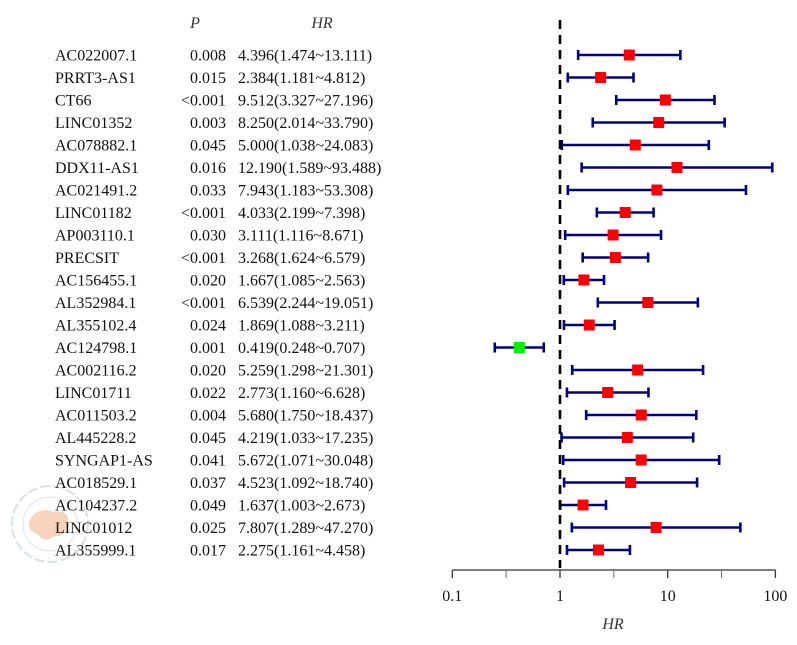 The image size is (797, 645). Describe the element at coordinates (93, 213) in the screenshot. I see `row-label: LINC01182` at that location.